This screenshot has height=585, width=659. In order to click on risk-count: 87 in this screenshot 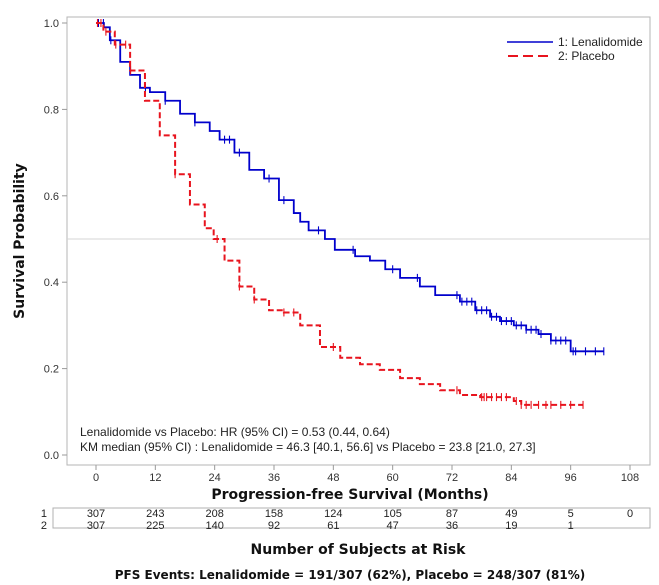, I will do `click(452, 514)`.